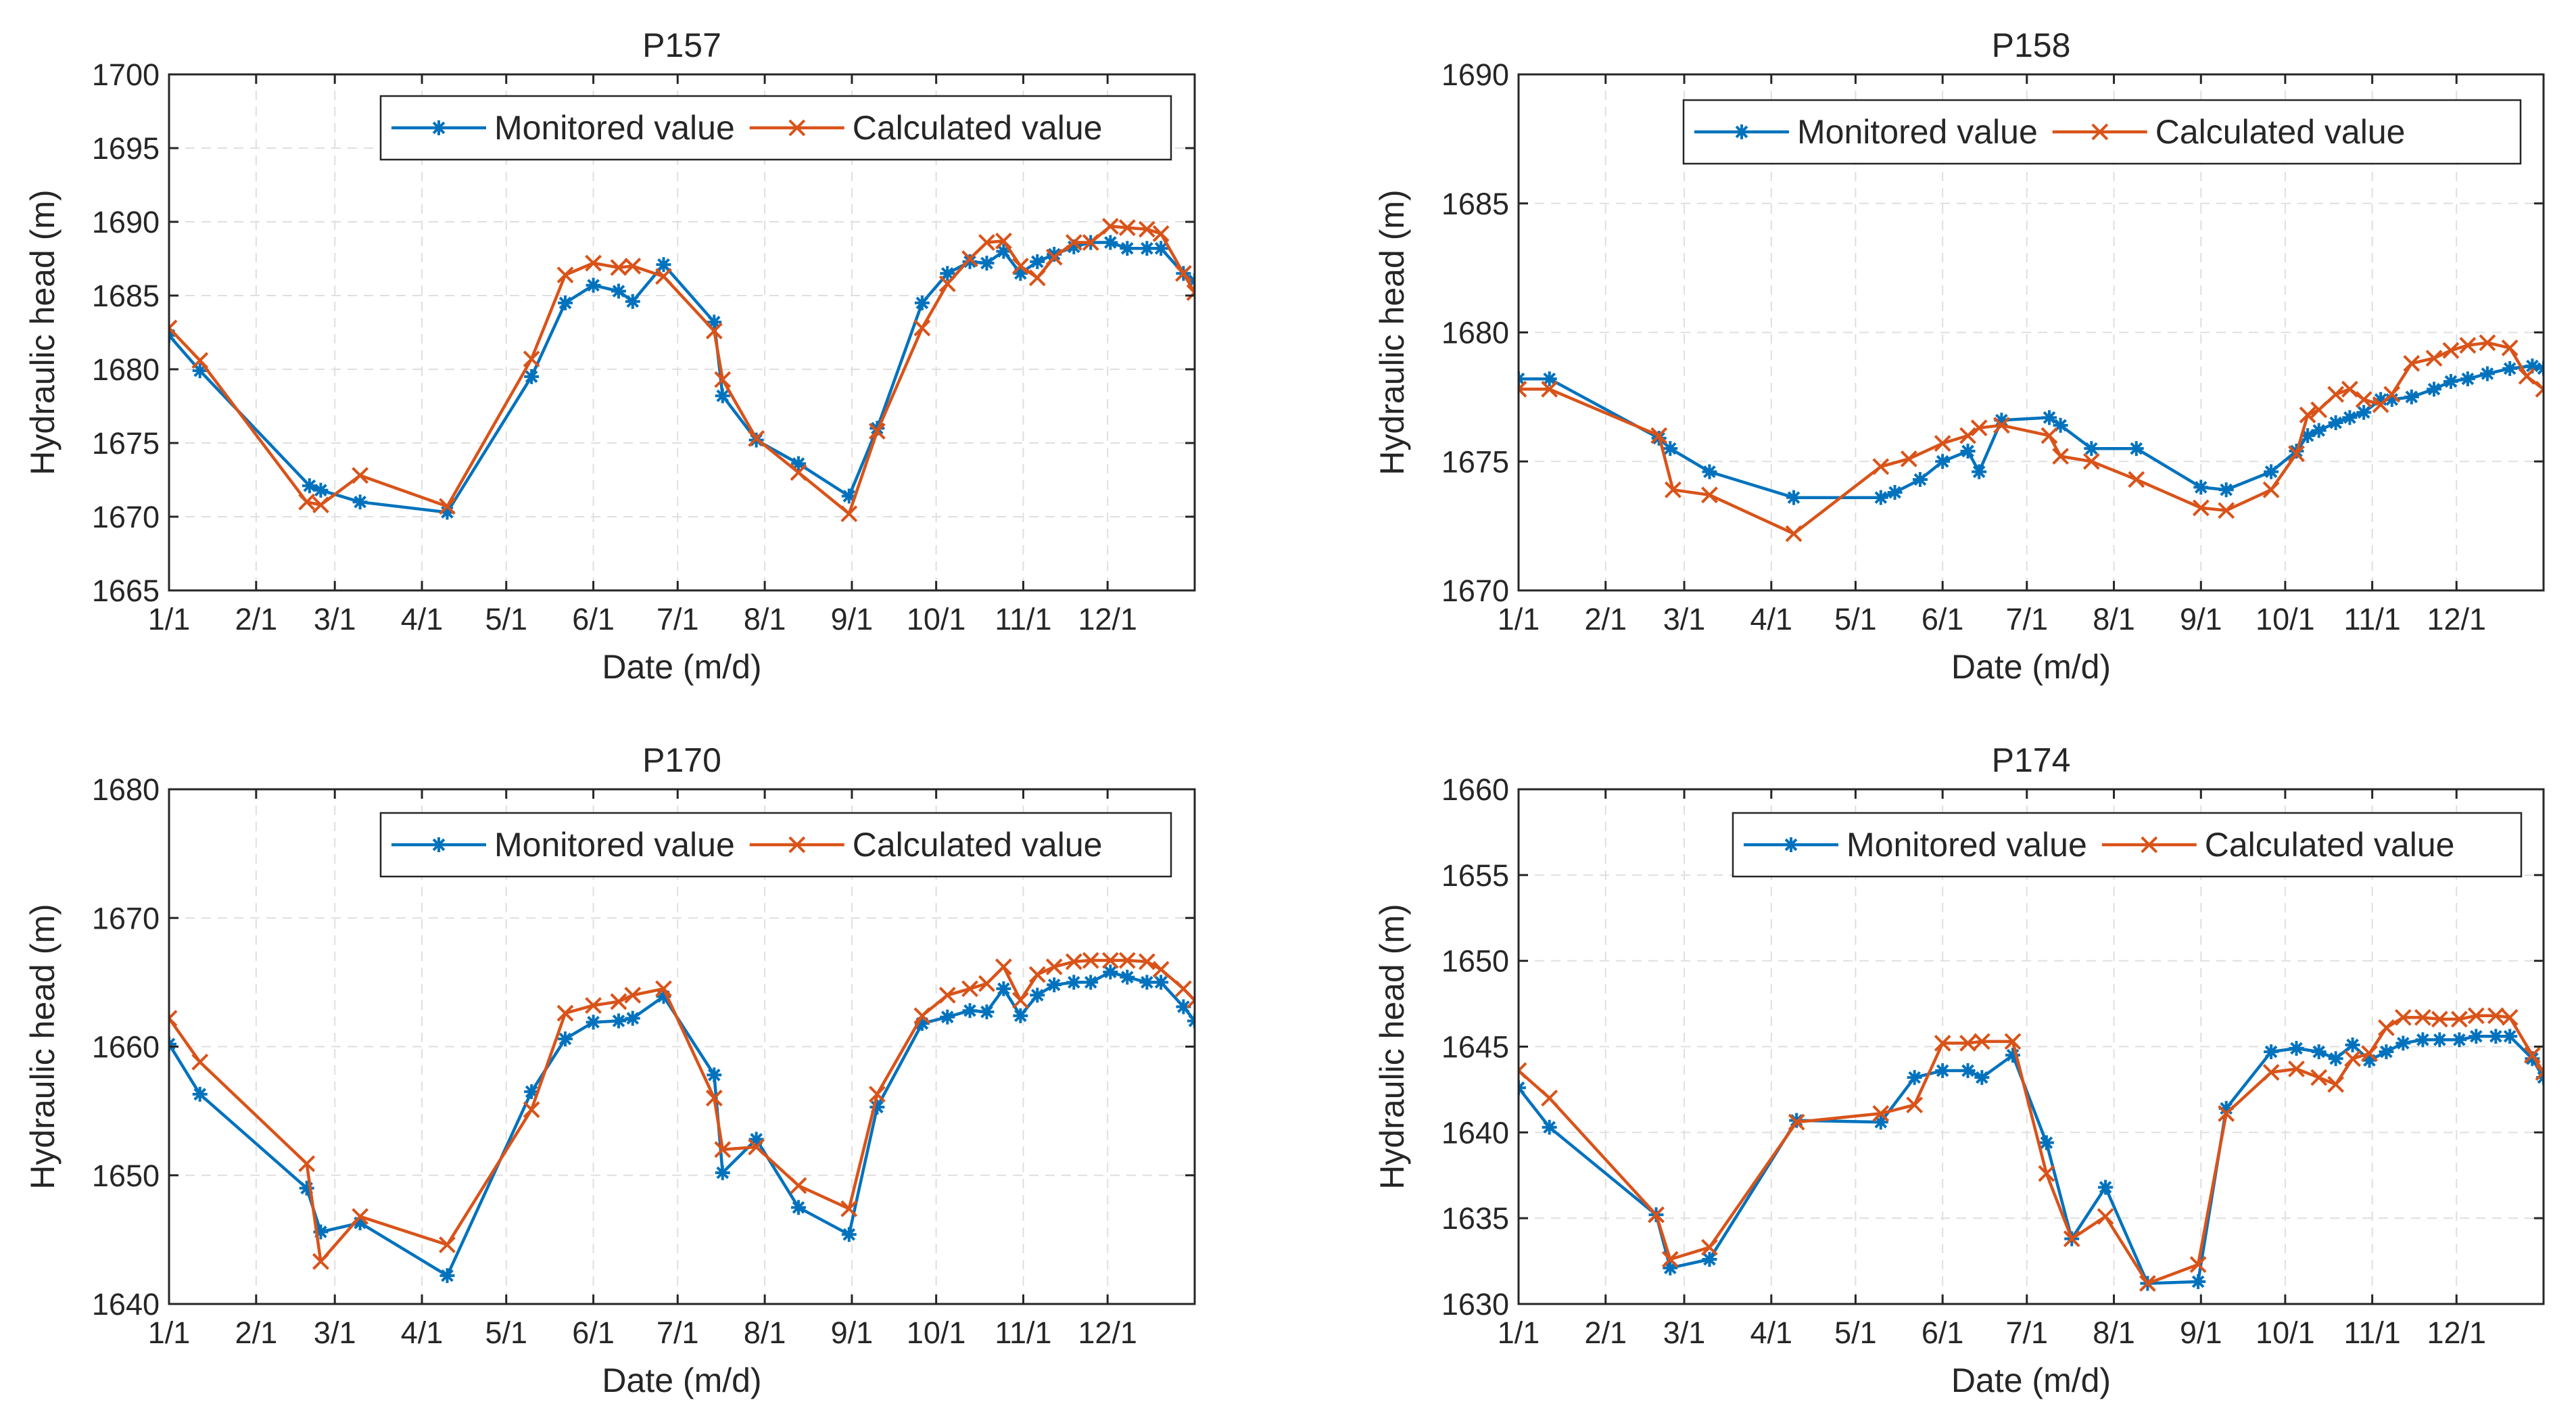 The width and height of the screenshot is (2576, 1423). What do you see at coordinates (2031, 1380) in the screenshot?
I see `x-axis-label: Date (m/d)` at bounding box center [2031, 1380].